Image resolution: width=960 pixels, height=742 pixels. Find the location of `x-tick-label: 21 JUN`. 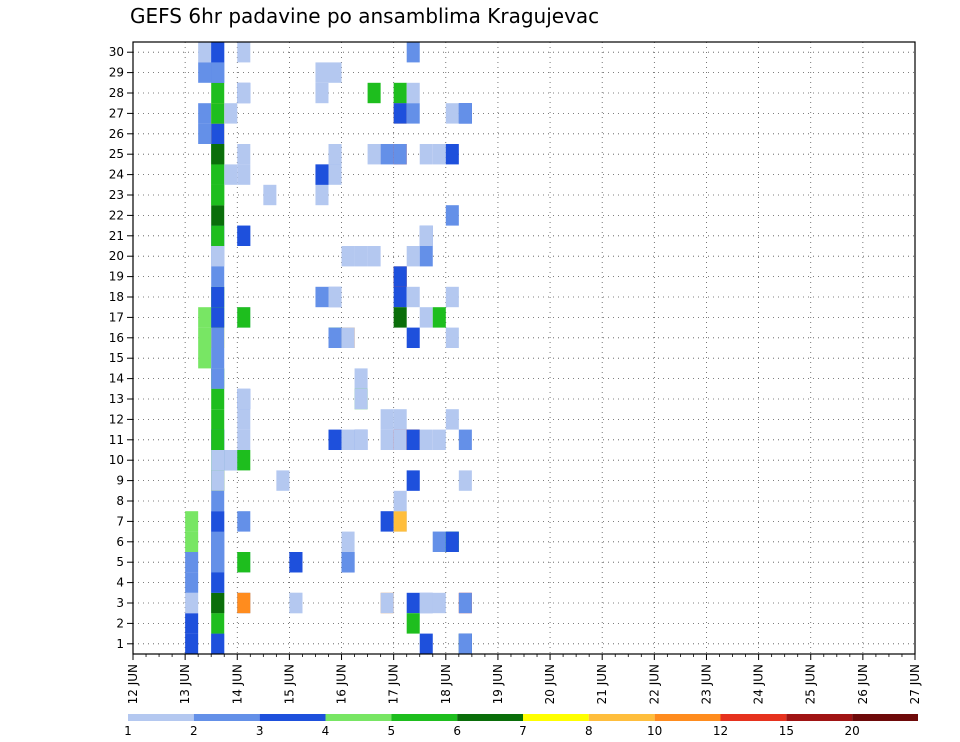

x-tick-label: 21 JUN is located at coordinates (602, 684).